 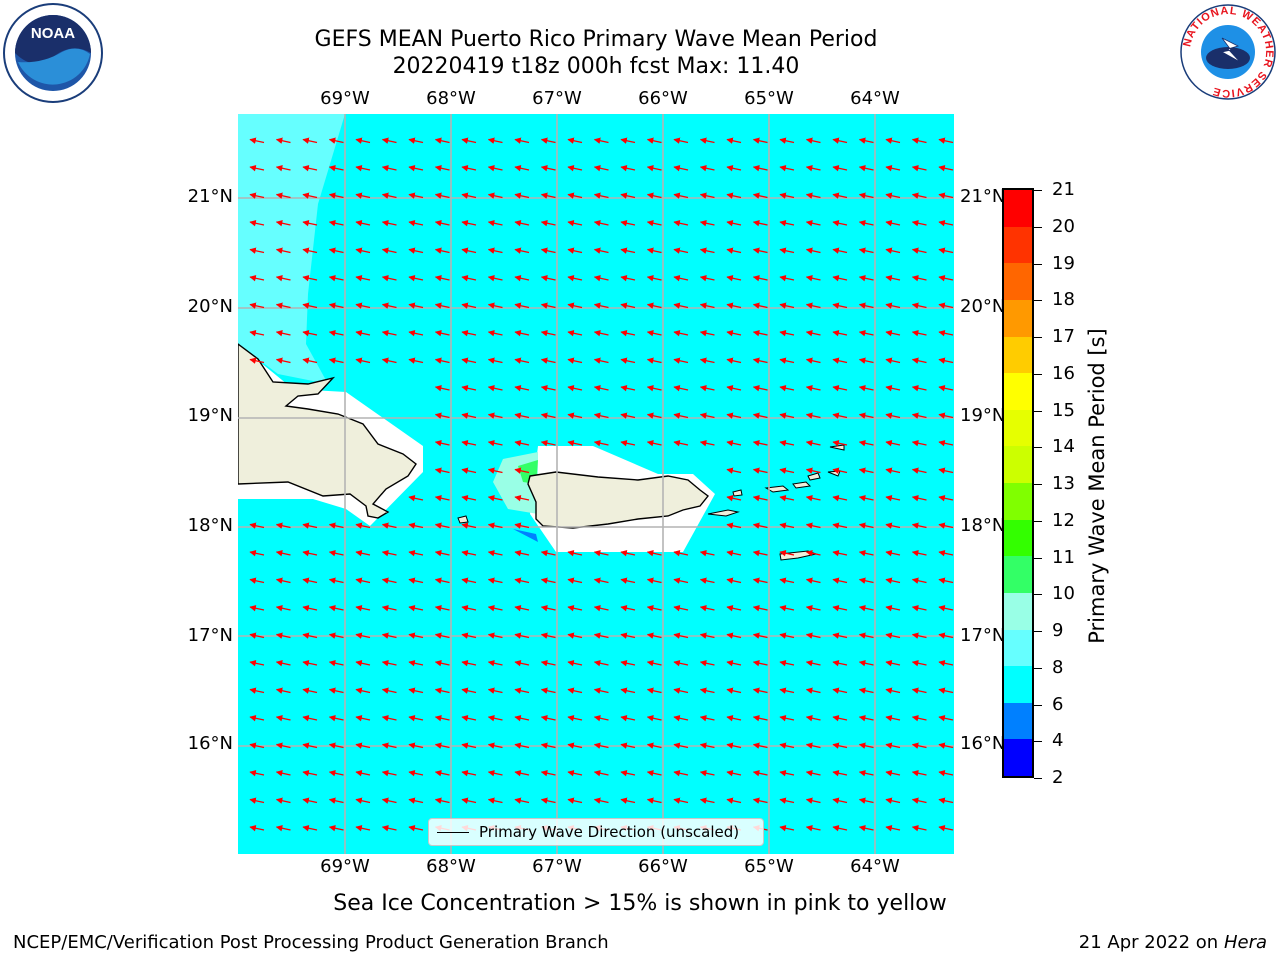 I want to click on tortola-island, so click(x=814, y=476).